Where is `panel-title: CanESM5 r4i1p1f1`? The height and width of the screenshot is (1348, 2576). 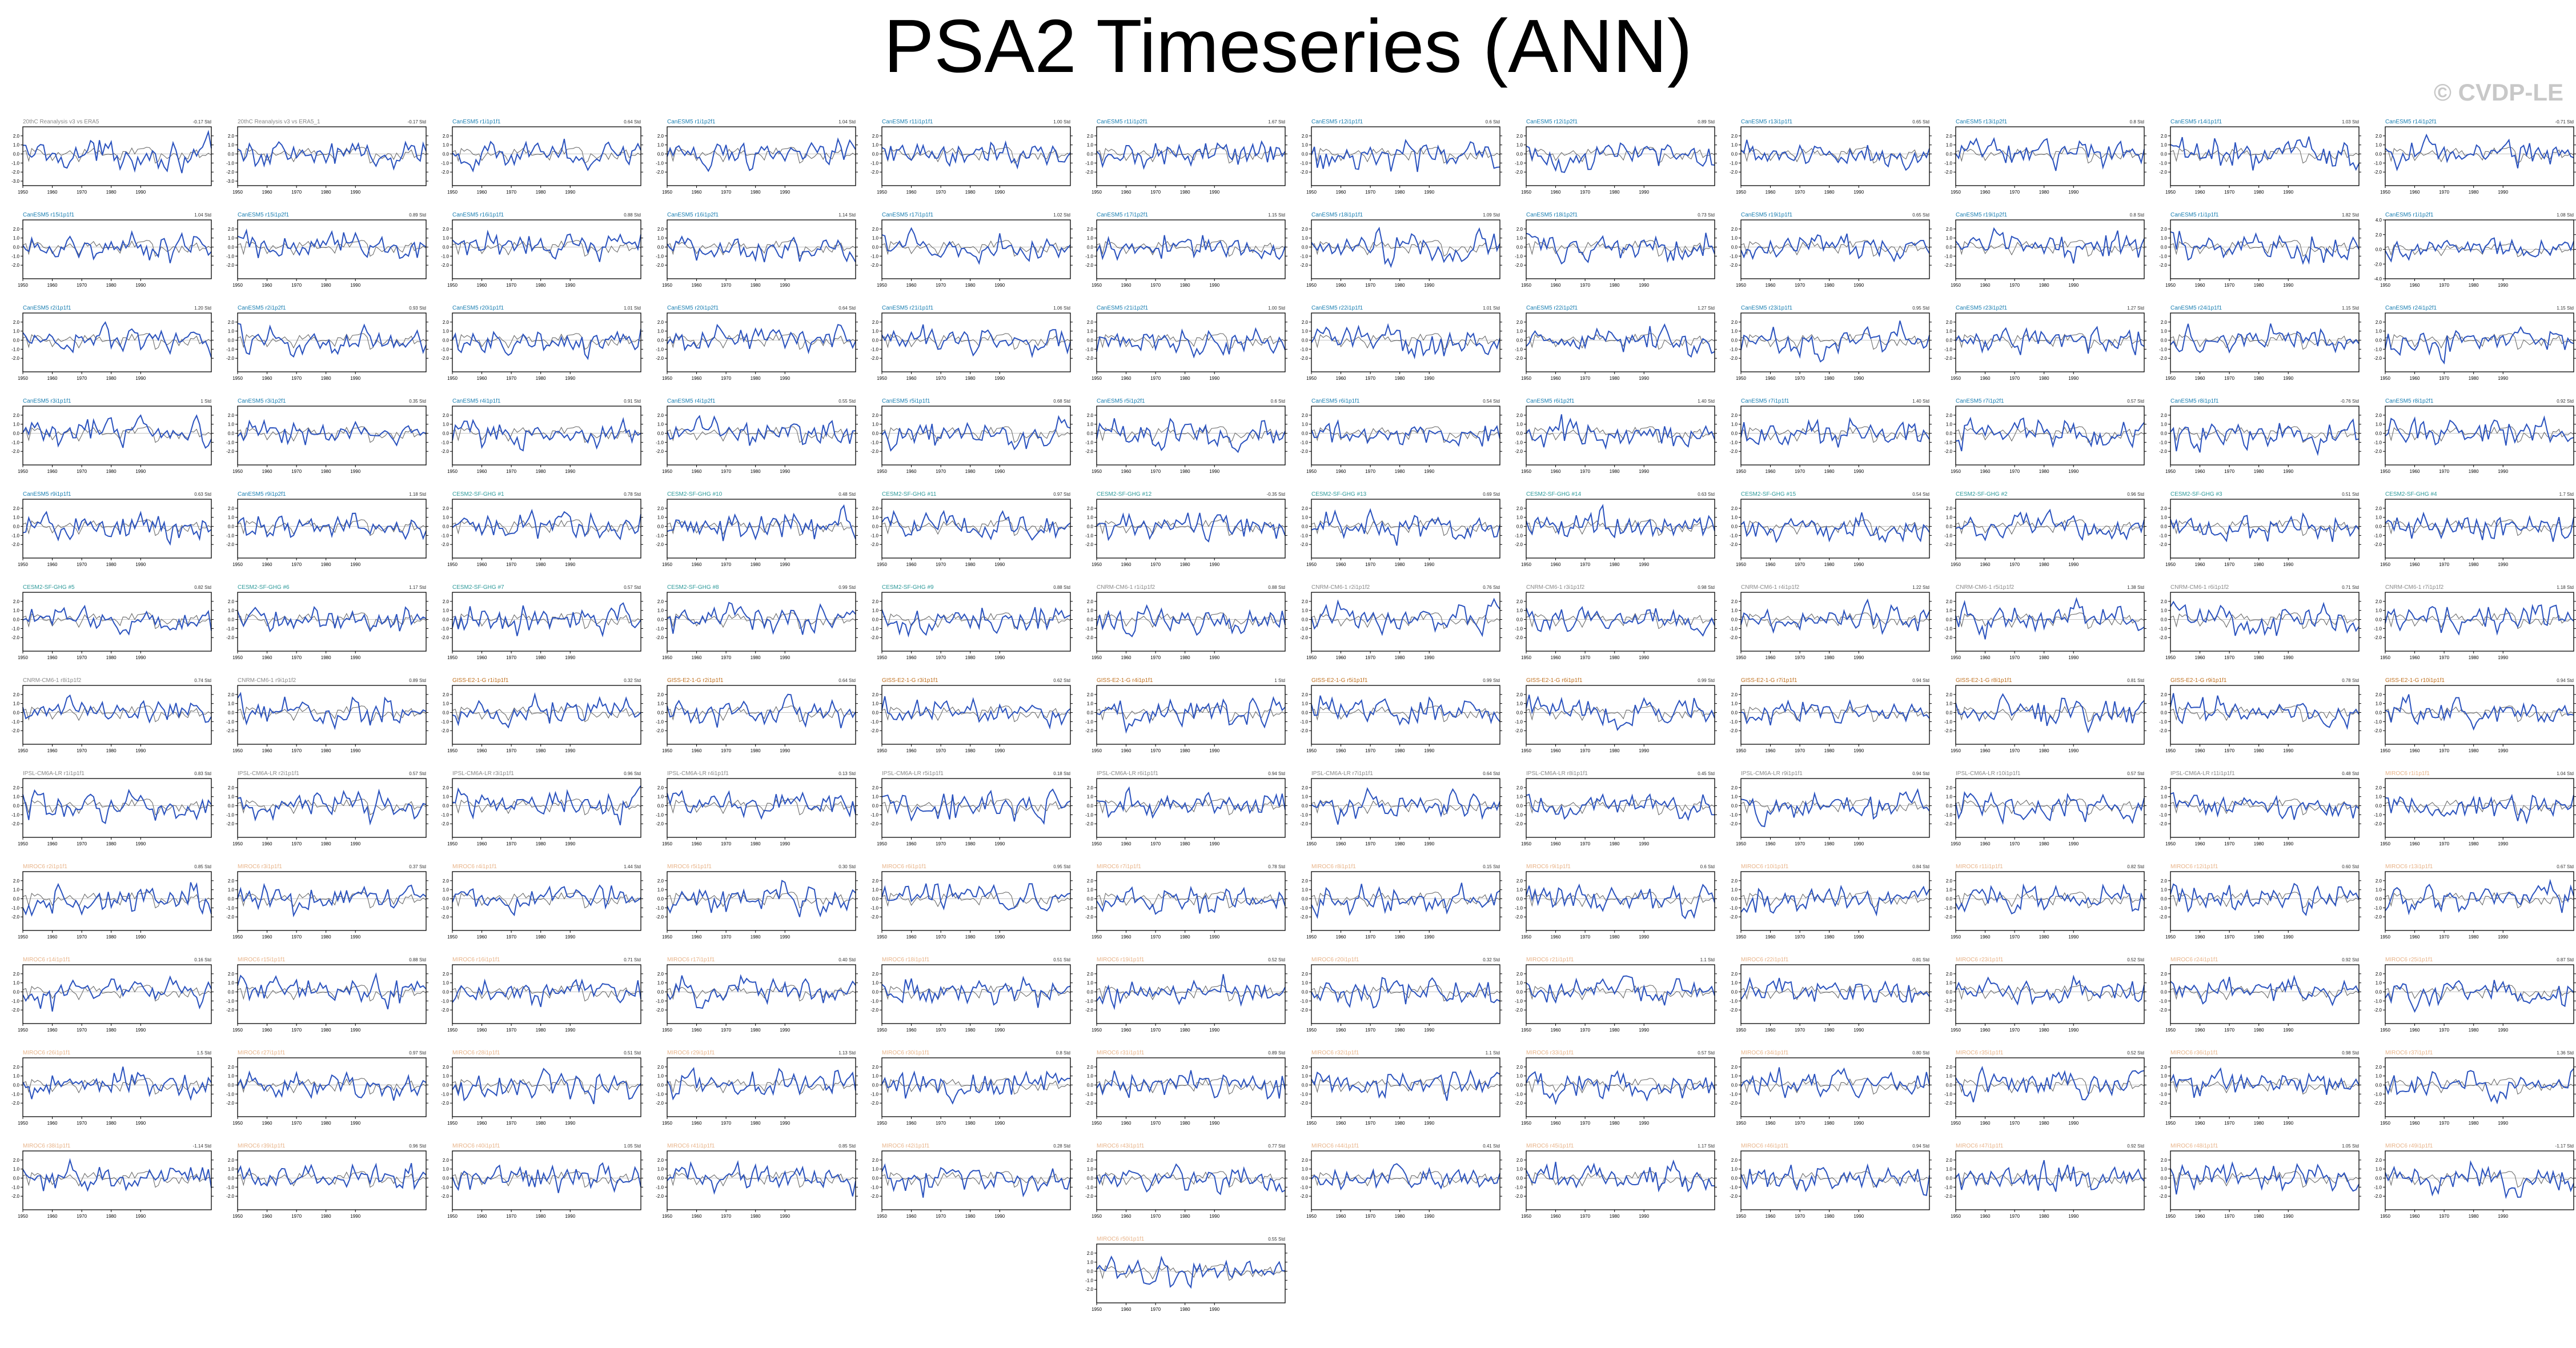 panel-title: CanESM5 r4i1p1f1 is located at coordinates (476, 401).